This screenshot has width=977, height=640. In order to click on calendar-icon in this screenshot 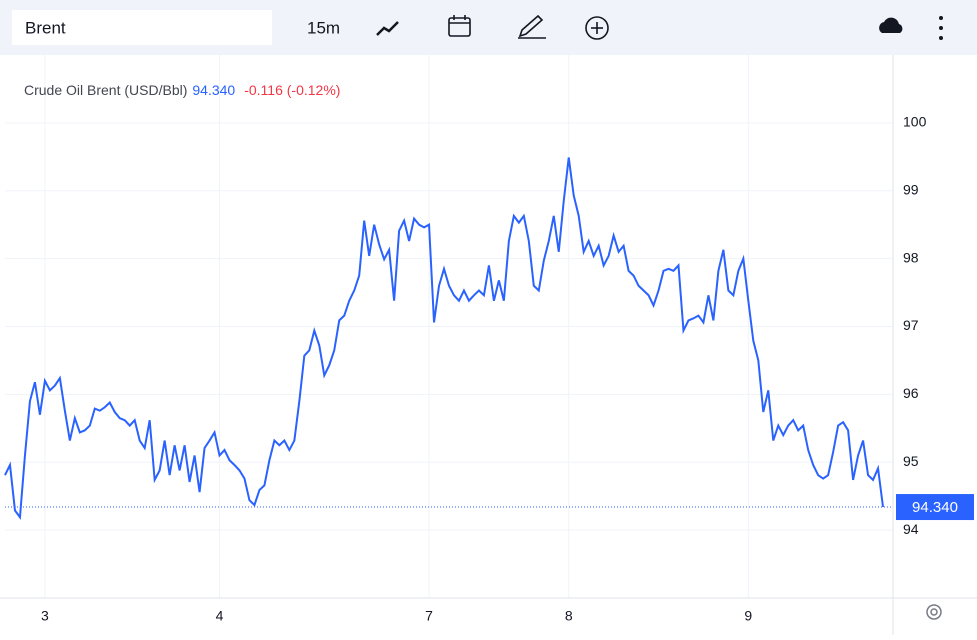, I will do `click(459, 26)`.